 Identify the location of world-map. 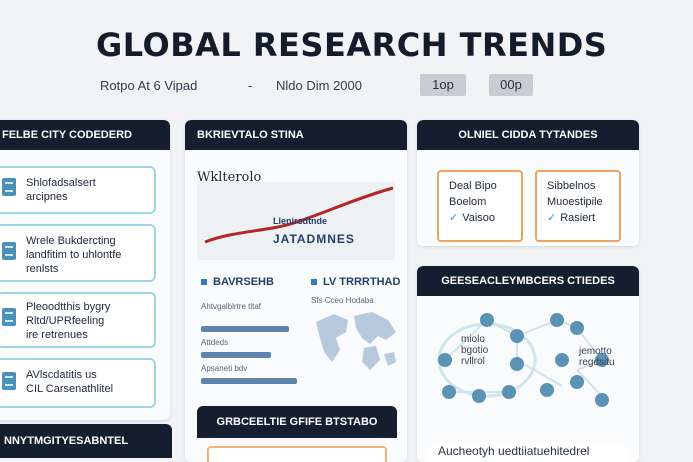
(355, 349).